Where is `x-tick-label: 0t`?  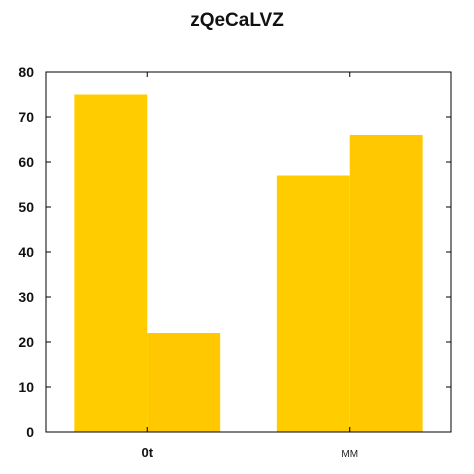 x-tick-label: 0t is located at coordinates (147, 452).